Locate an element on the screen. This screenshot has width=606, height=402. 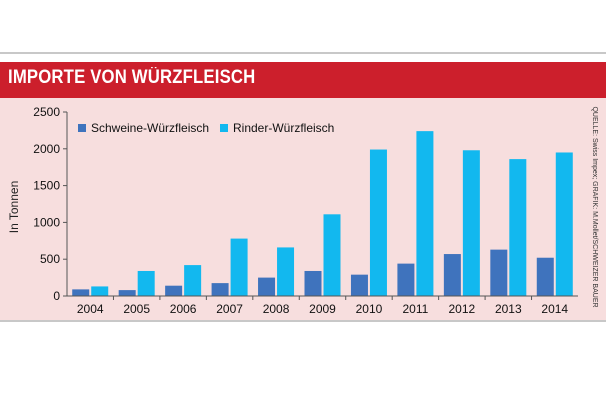
bar-schweine-2007 is located at coordinates (220, 289).